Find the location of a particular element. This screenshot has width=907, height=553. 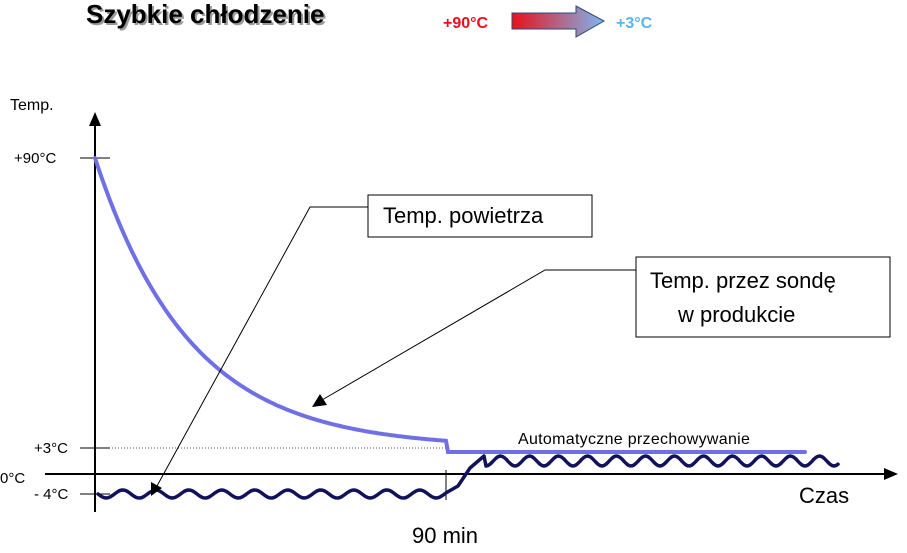

callout-probe-line2: w produkcie is located at coordinates (736, 314).